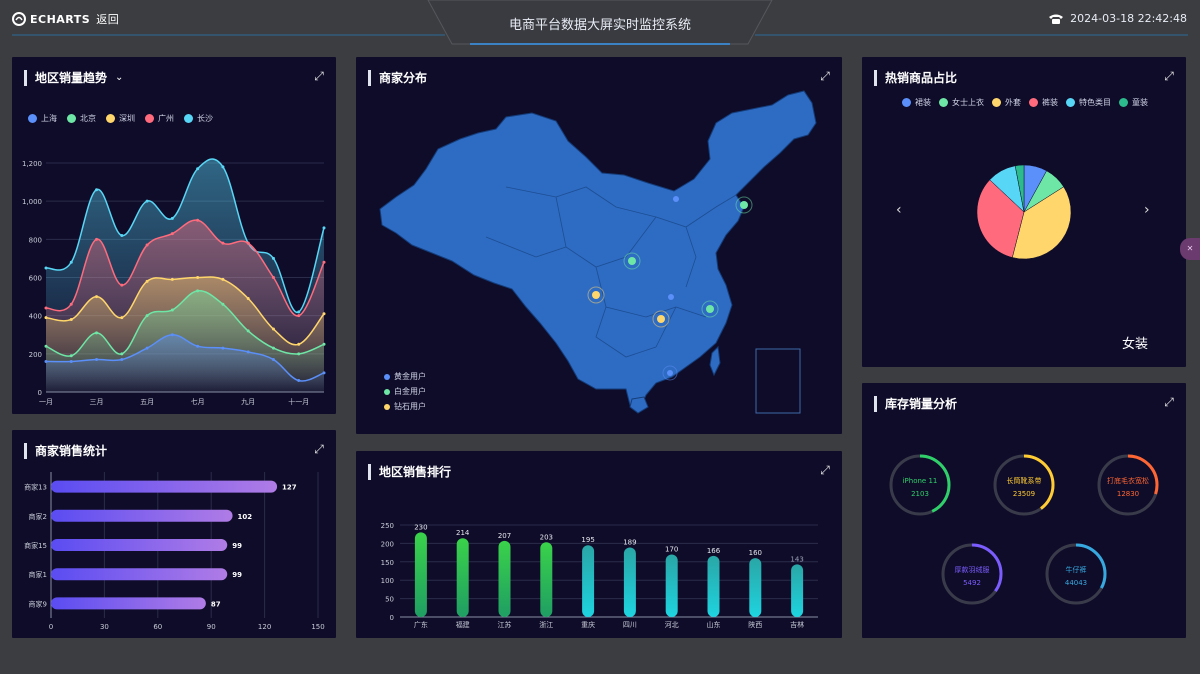 The height and width of the screenshot is (674, 1200). I want to click on back-link: 返回, so click(108, 19).